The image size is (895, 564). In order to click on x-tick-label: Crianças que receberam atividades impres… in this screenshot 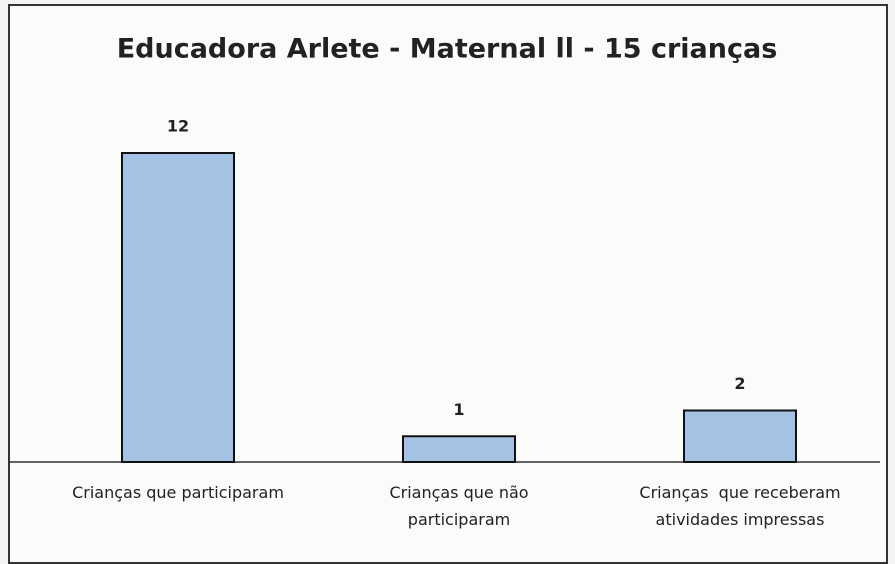, I will do `click(742, 506)`.